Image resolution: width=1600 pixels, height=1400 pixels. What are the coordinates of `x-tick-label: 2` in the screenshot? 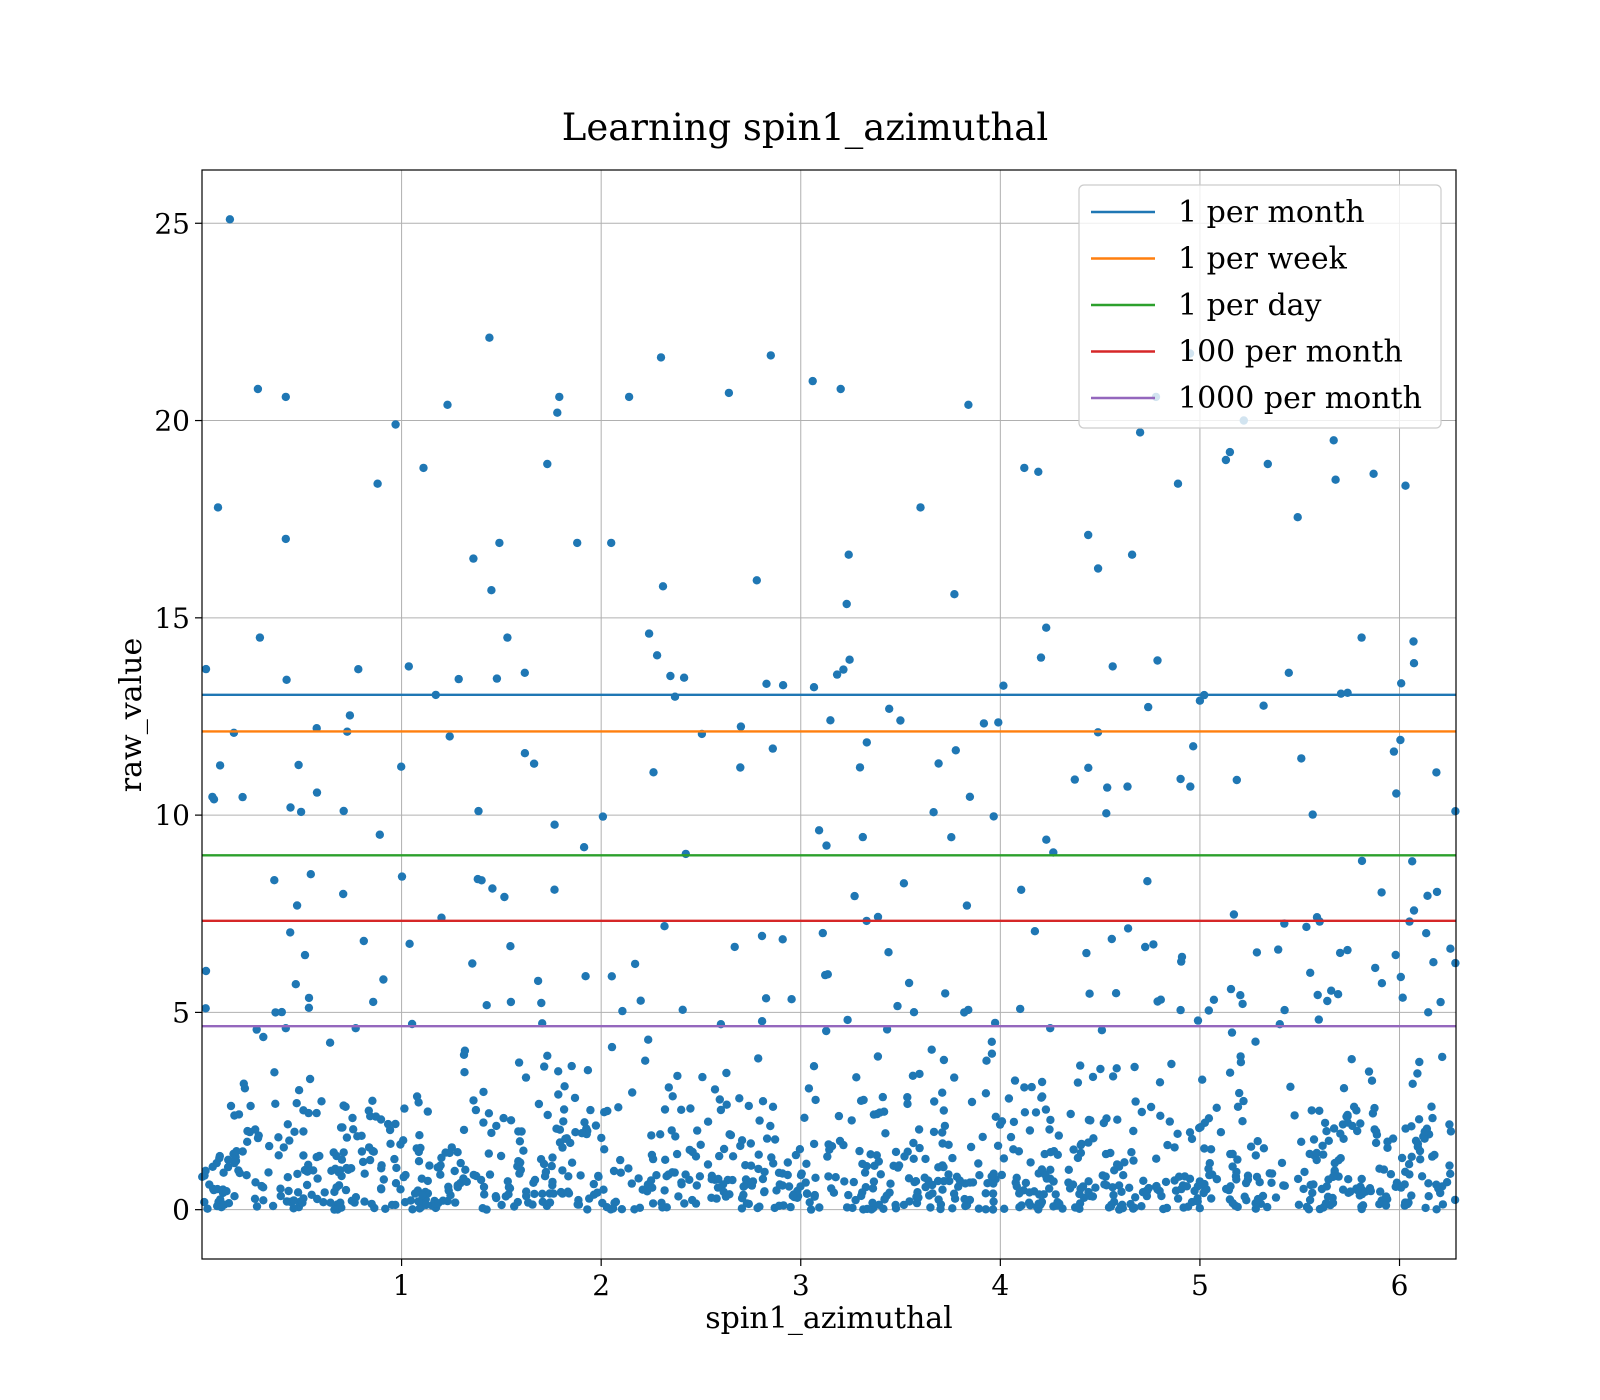 It's located at (601, 1285).